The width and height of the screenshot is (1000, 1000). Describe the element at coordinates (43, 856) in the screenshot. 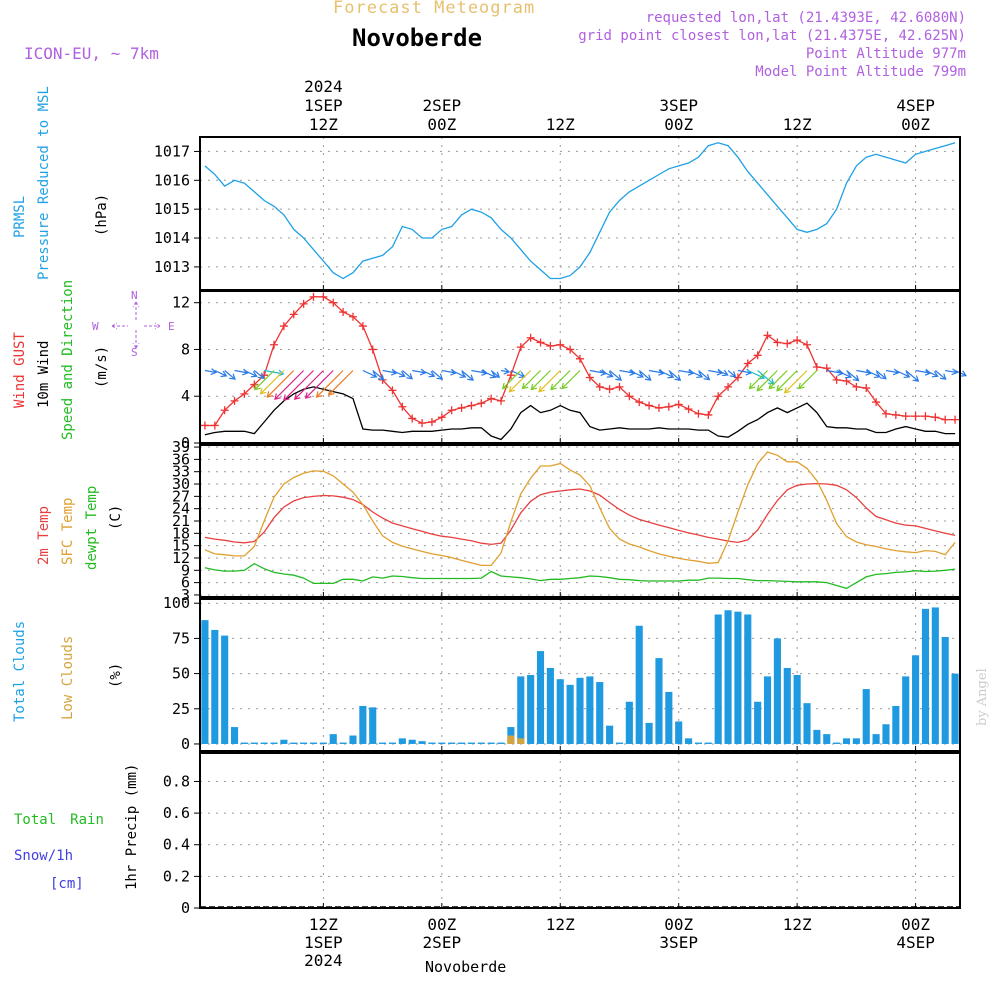

I see `label-snow-1h: Snow/1h` at that location.